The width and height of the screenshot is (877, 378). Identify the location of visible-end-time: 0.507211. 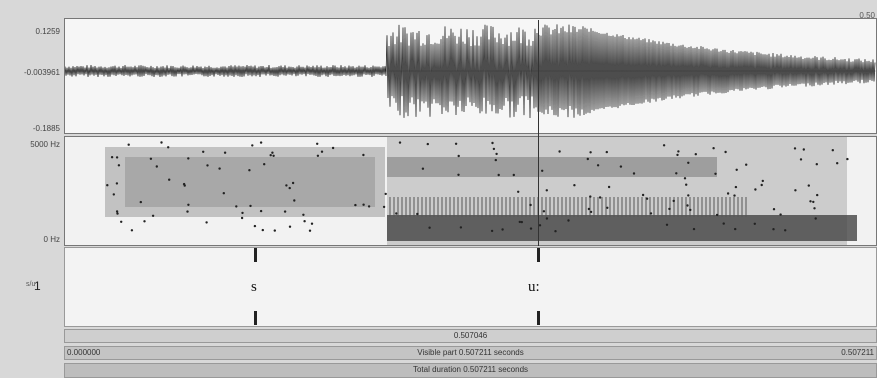
(857, 352).